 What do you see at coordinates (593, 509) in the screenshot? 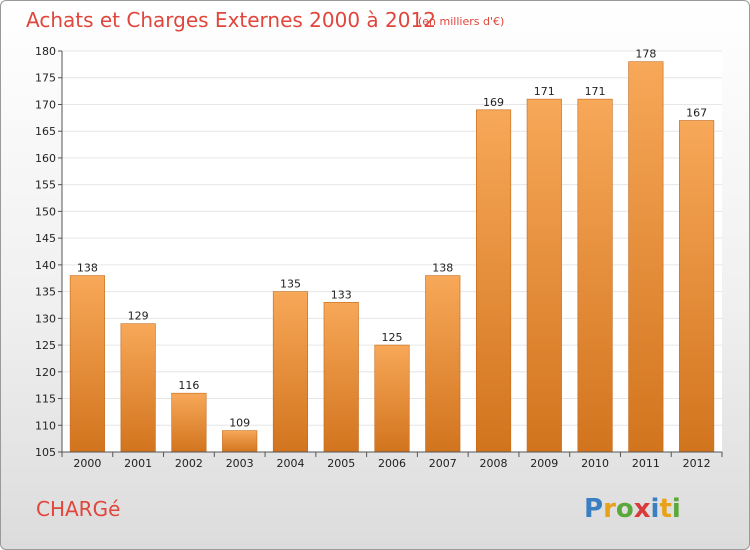
I see `logo-letter: P` at bounding box center [593, 509].